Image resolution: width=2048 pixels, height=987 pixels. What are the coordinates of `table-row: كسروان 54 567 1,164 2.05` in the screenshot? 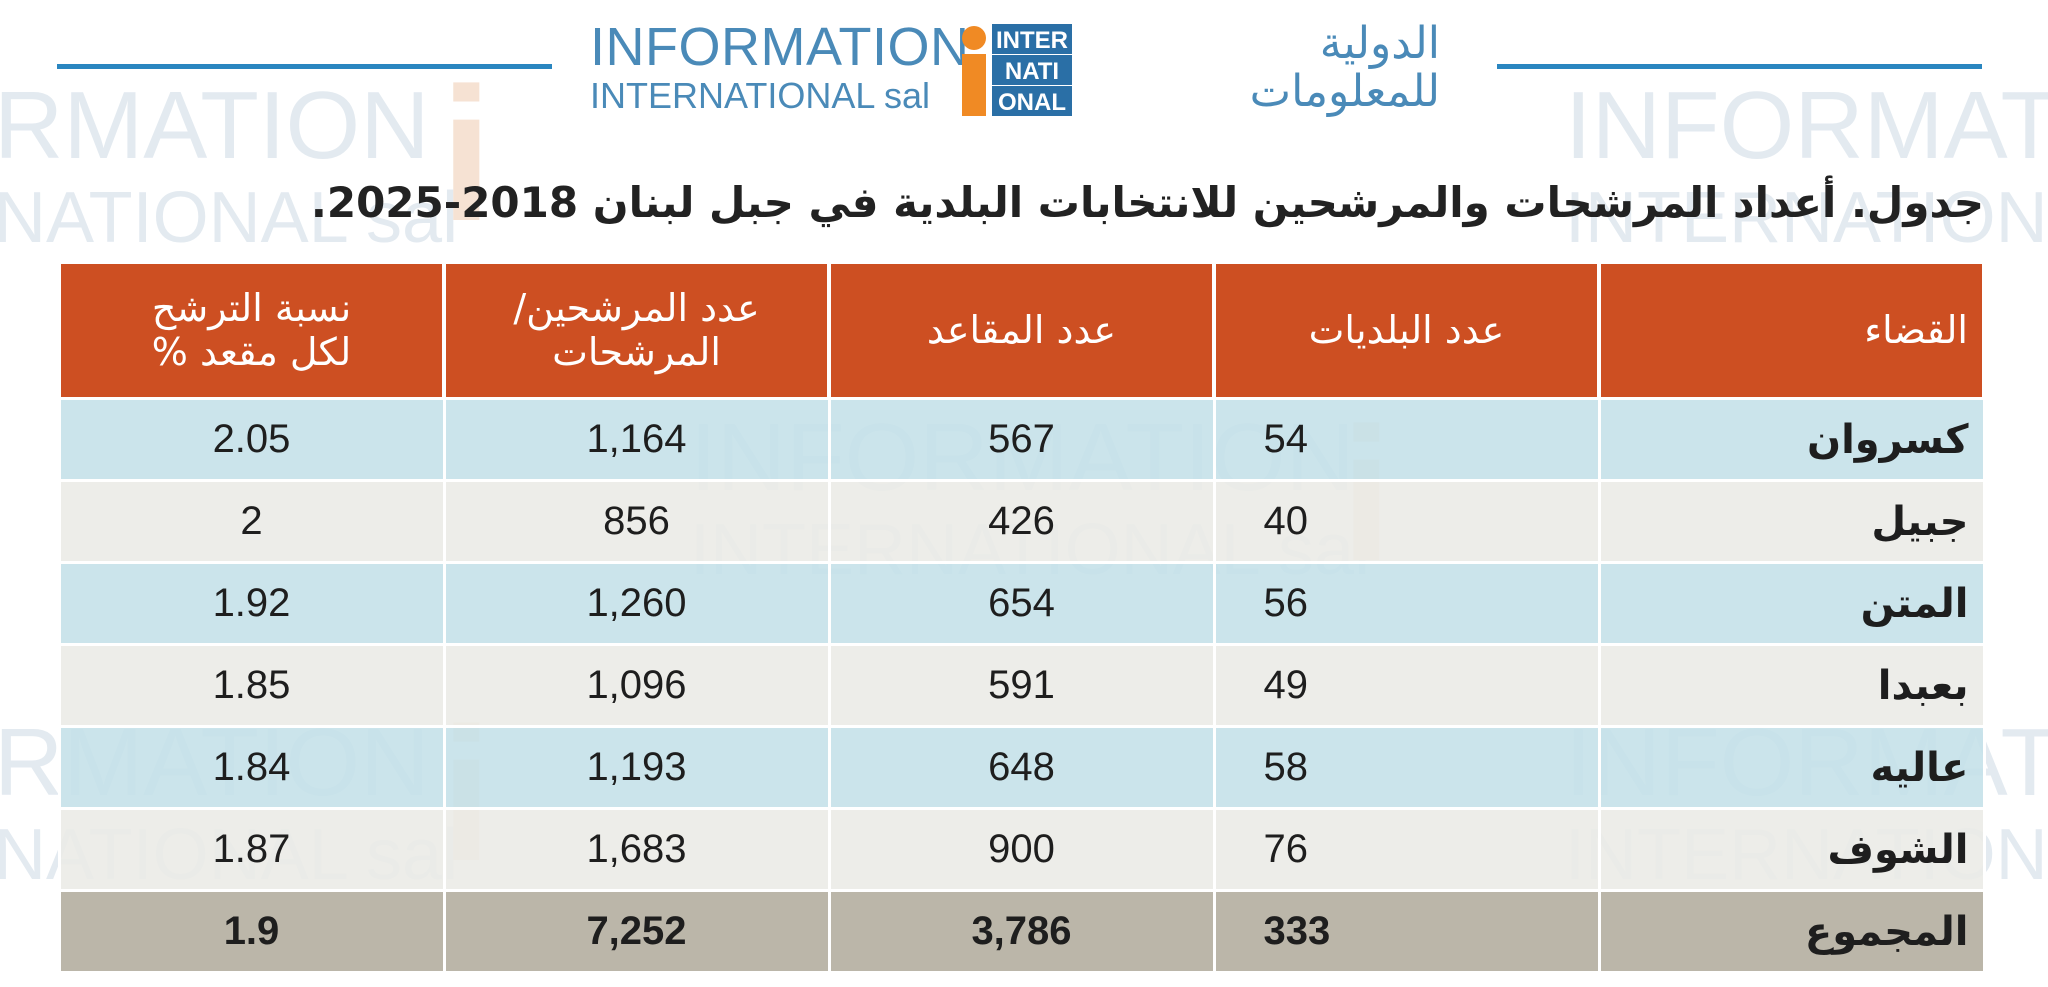 It's located at (1021, 439).